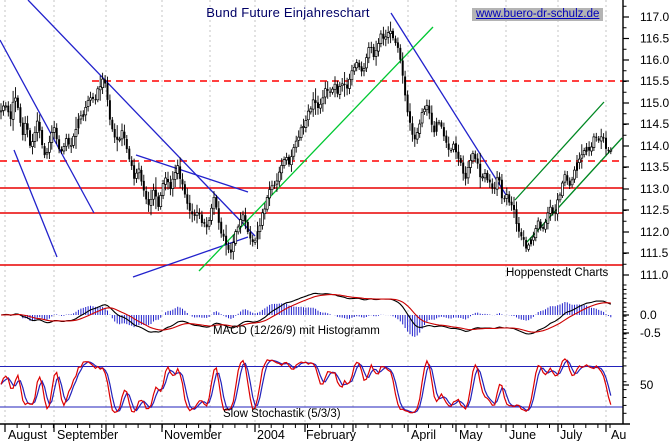 This screenshot has height=441, width=672. I want to click on stoch-k-line, so click(306, 386).